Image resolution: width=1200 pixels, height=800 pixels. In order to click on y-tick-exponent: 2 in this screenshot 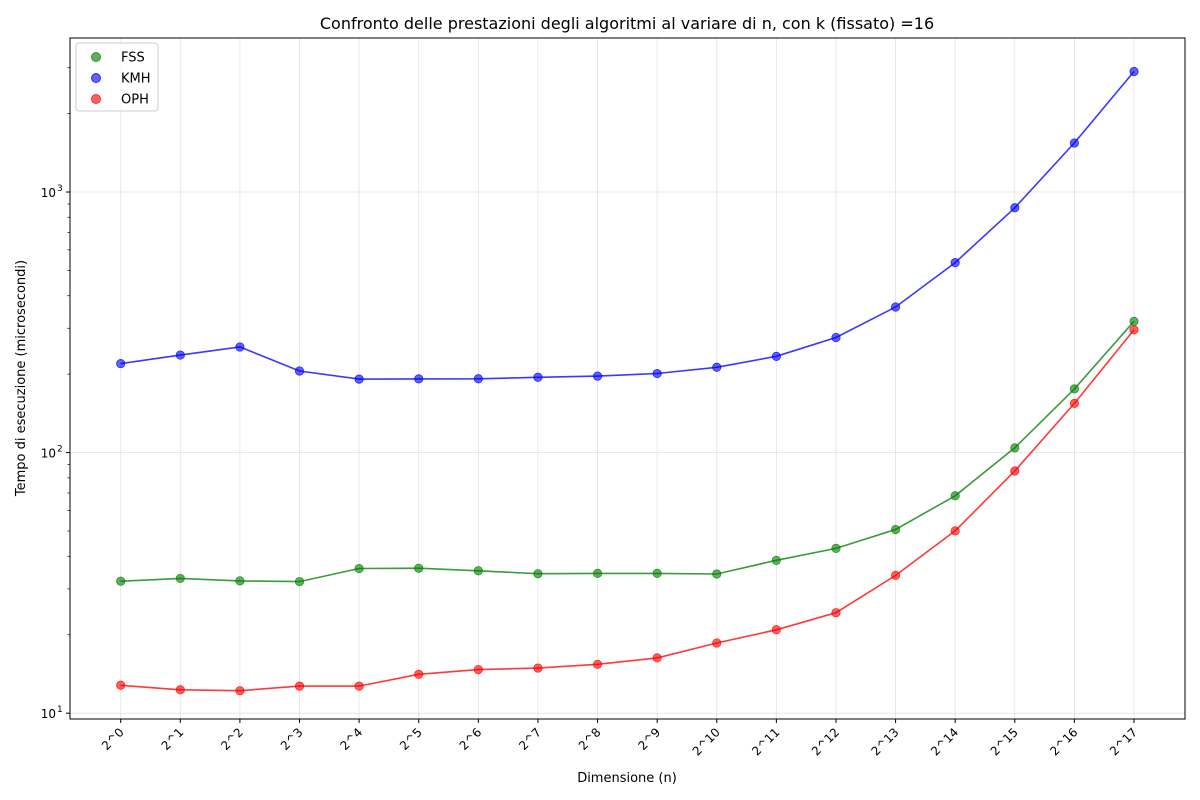, I will do `click(60, 450)`.